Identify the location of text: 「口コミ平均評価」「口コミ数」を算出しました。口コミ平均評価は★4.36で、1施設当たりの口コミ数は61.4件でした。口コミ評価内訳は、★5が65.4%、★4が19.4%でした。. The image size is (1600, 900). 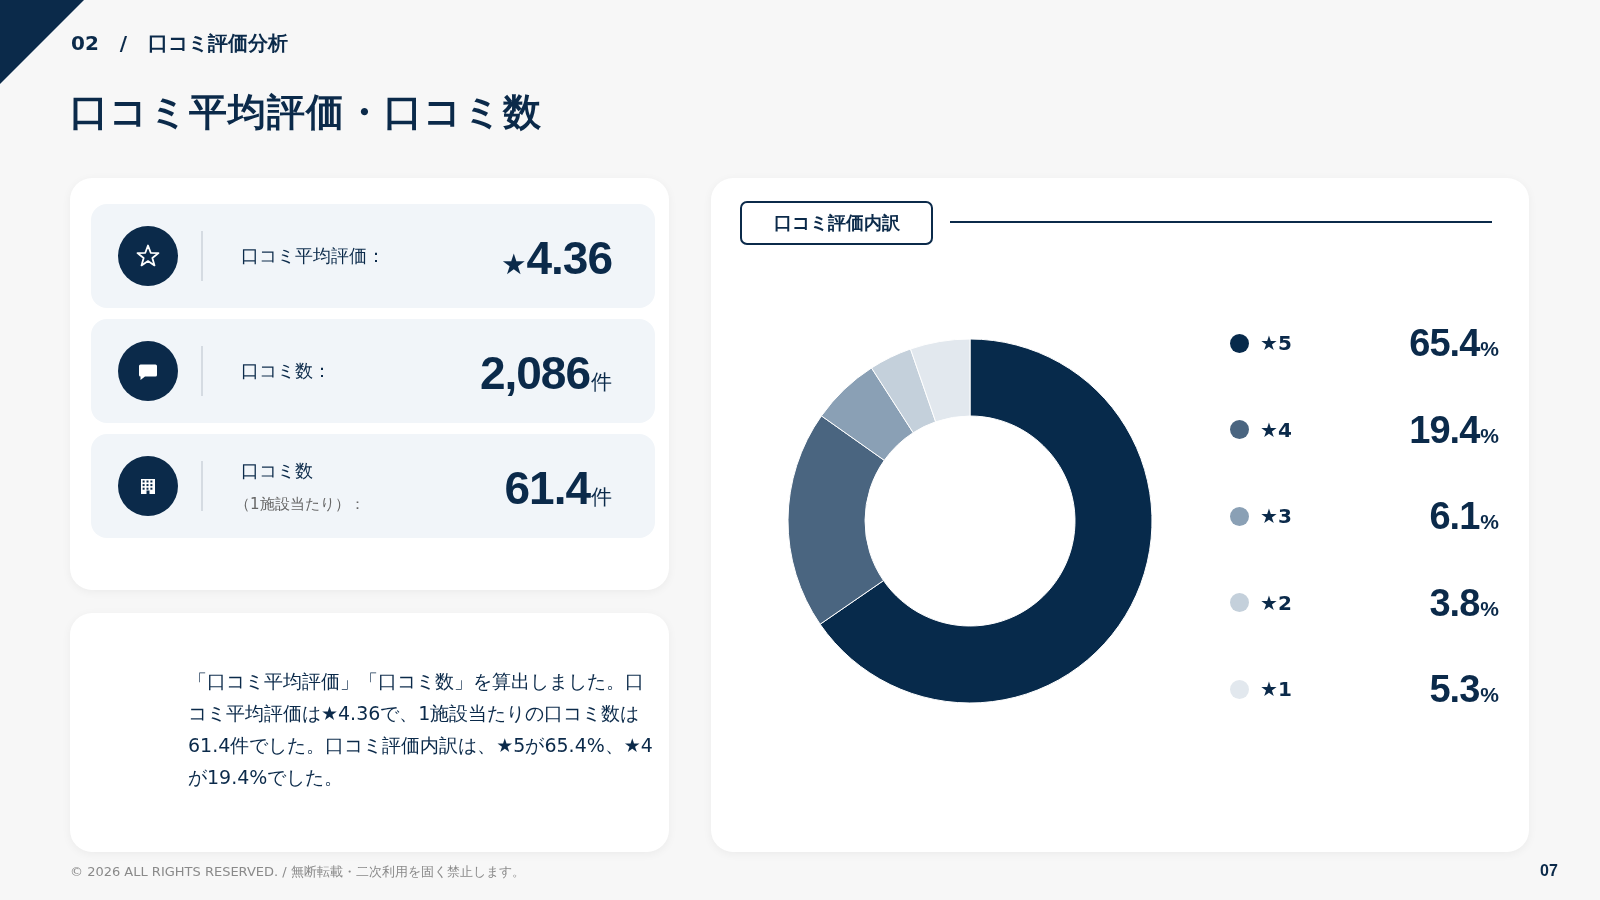
(421, 729).